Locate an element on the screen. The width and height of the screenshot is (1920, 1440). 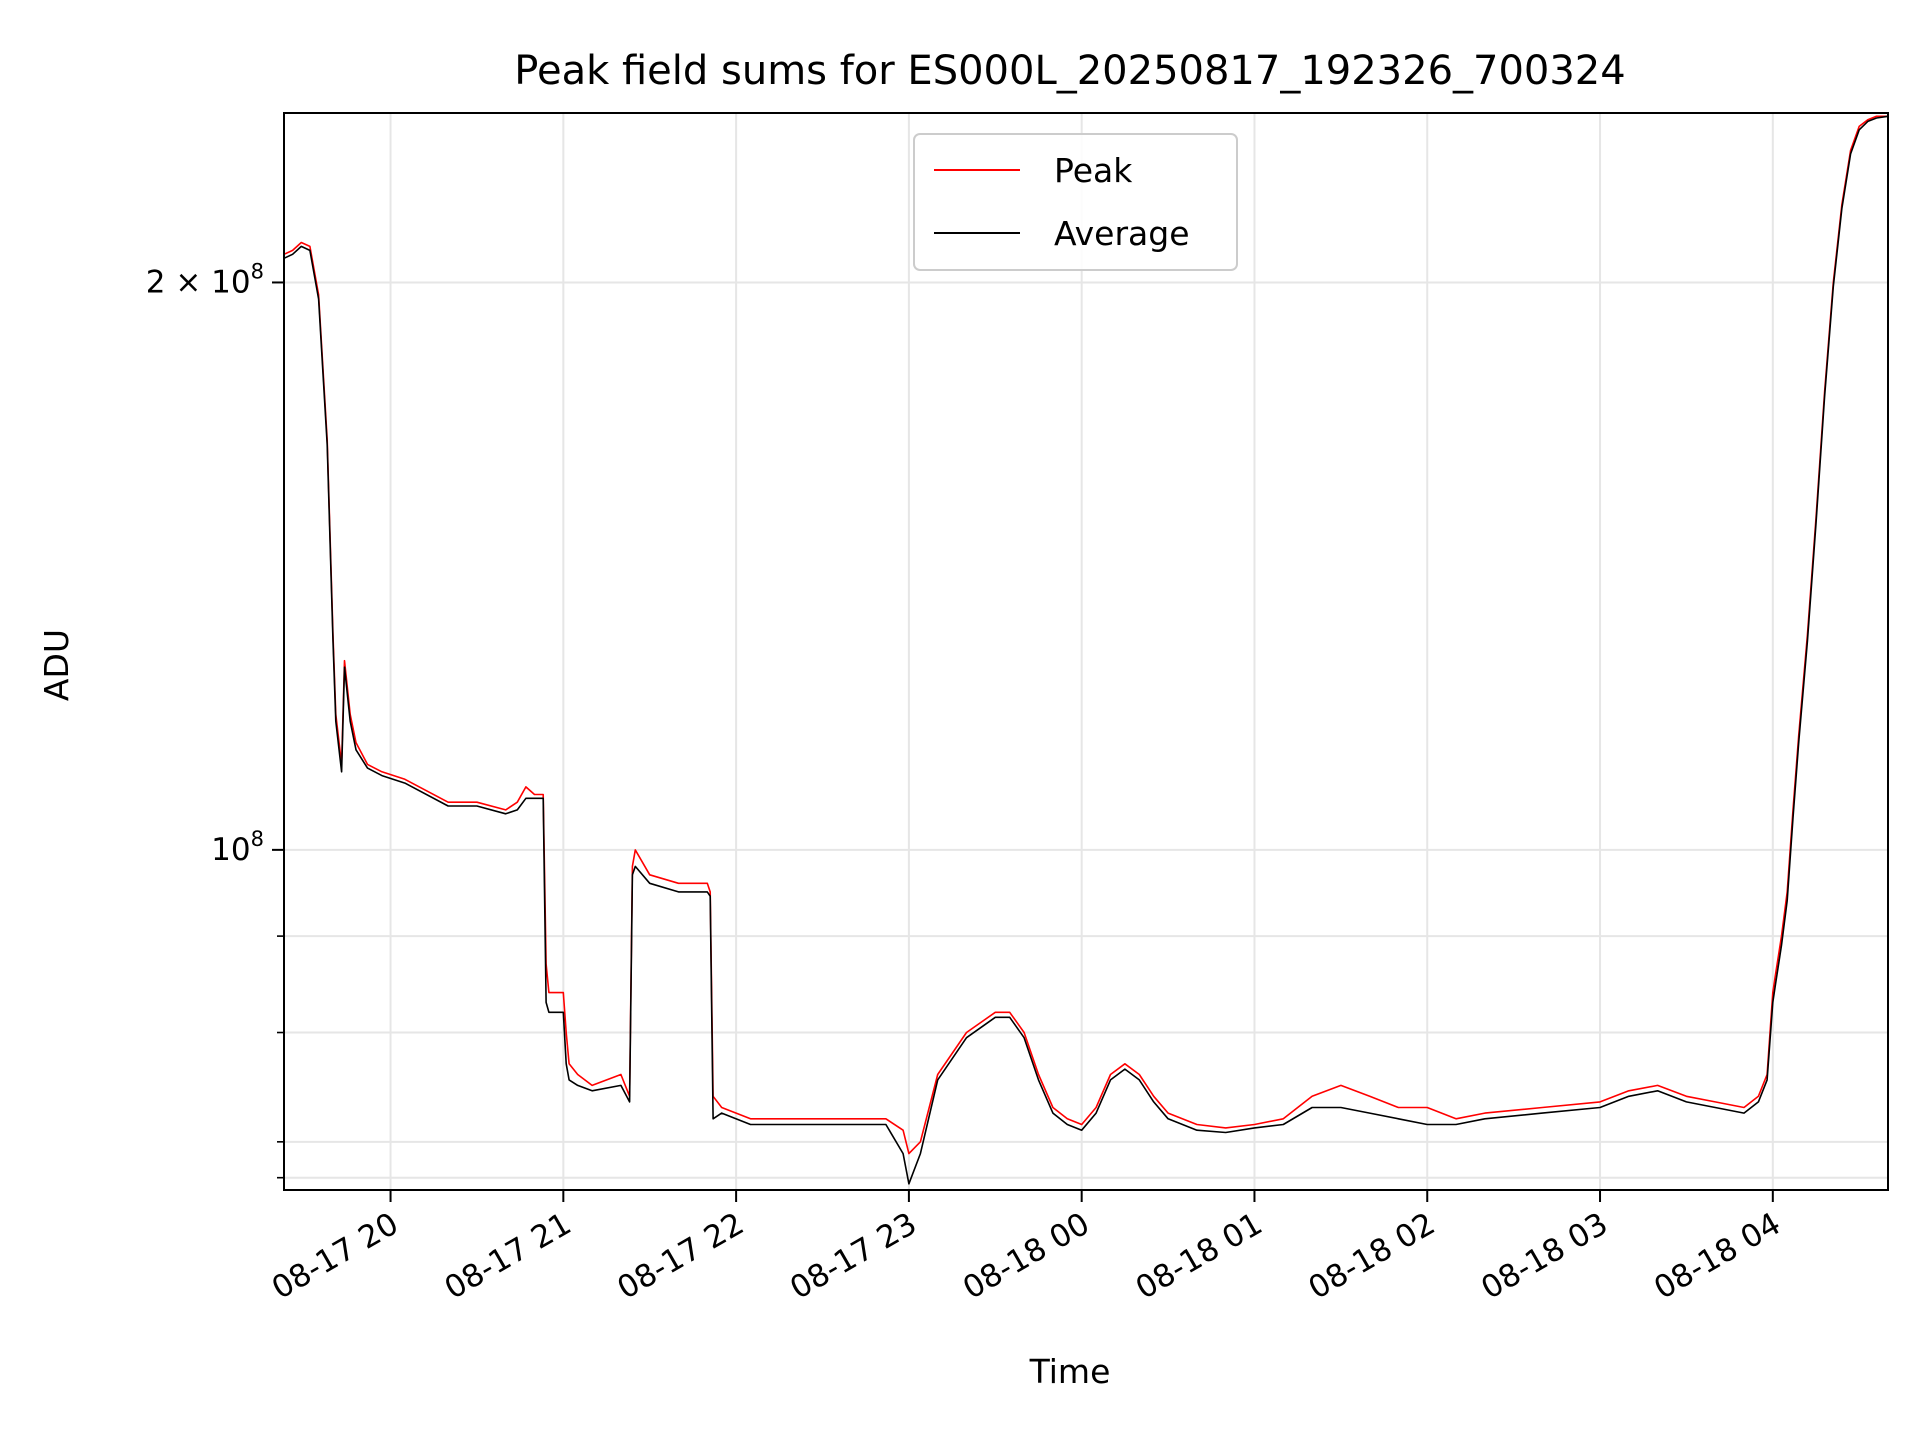
legend: Peak Average is located at coordinates (1075, 202).